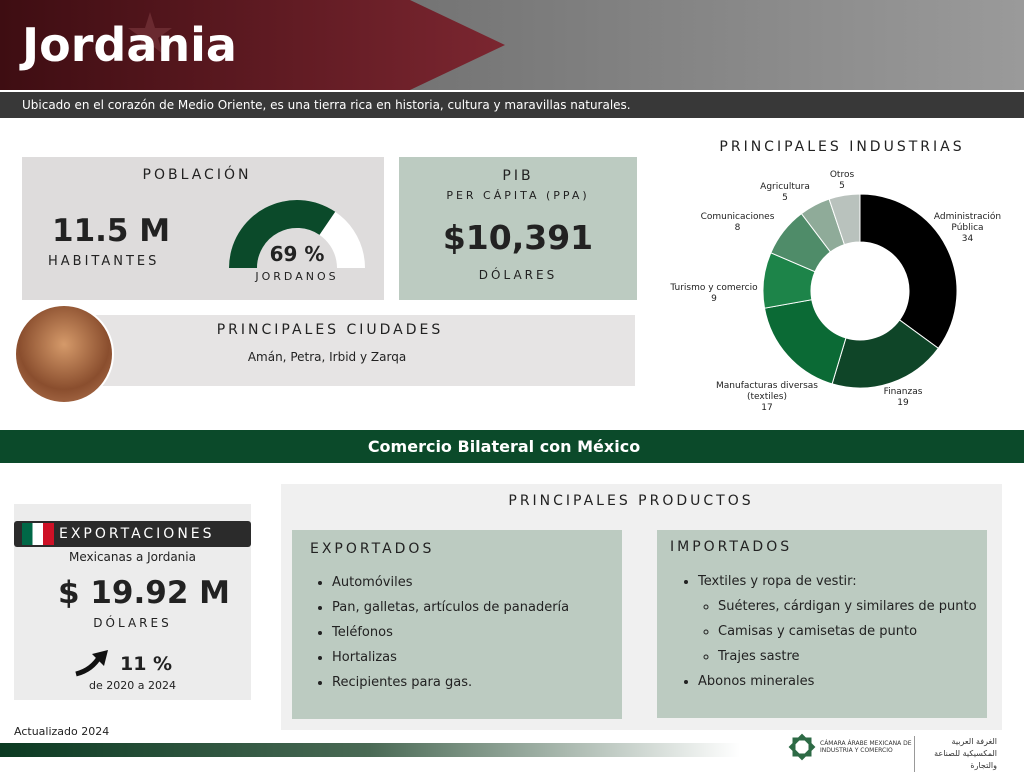 Image resolution: width=1024 pixels, height=772 pixels. Describe the element at coordinates (450, 682) in the screenshot. I see `list-item: Recipientes para gas.` at that location.